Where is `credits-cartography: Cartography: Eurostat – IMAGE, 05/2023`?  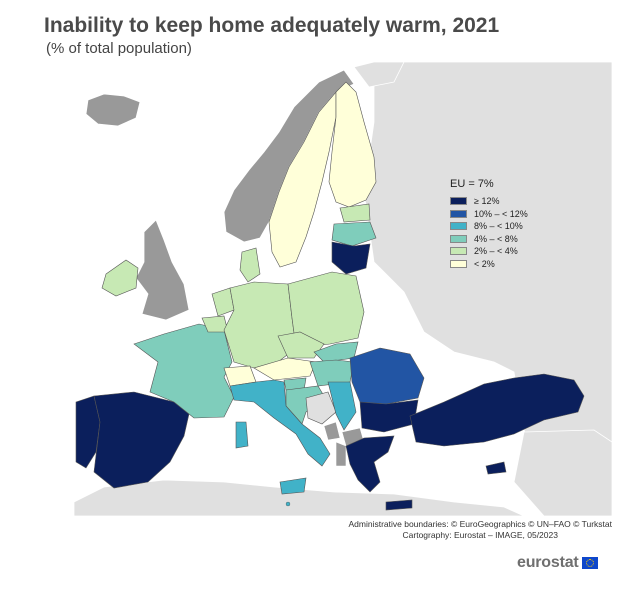 credits-cartography: Cartography: Eurostat – IMAGE, 05/2023 is located at coordinates (480, 535).